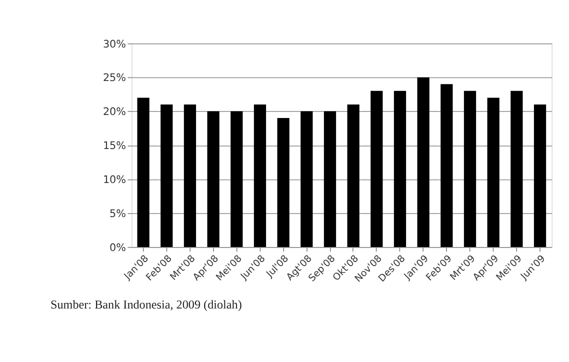 This screenshot has width=569, height=362. I want to click on y-tick-label: 20%, so click(114, 112).